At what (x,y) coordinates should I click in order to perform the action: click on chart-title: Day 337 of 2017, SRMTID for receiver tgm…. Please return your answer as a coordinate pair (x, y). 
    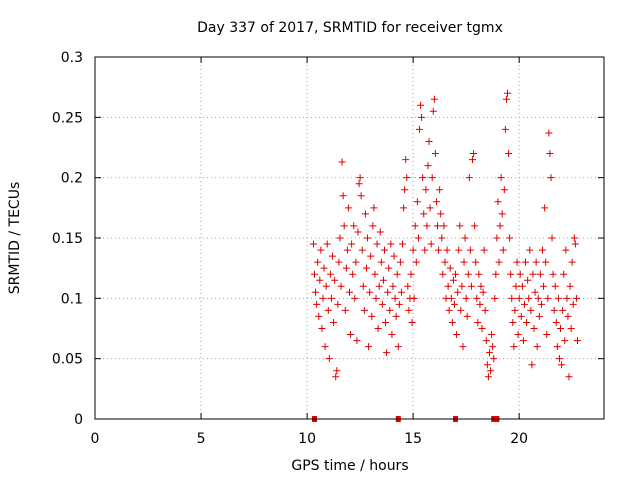
    Looking at the image, I should click on (350, 28).